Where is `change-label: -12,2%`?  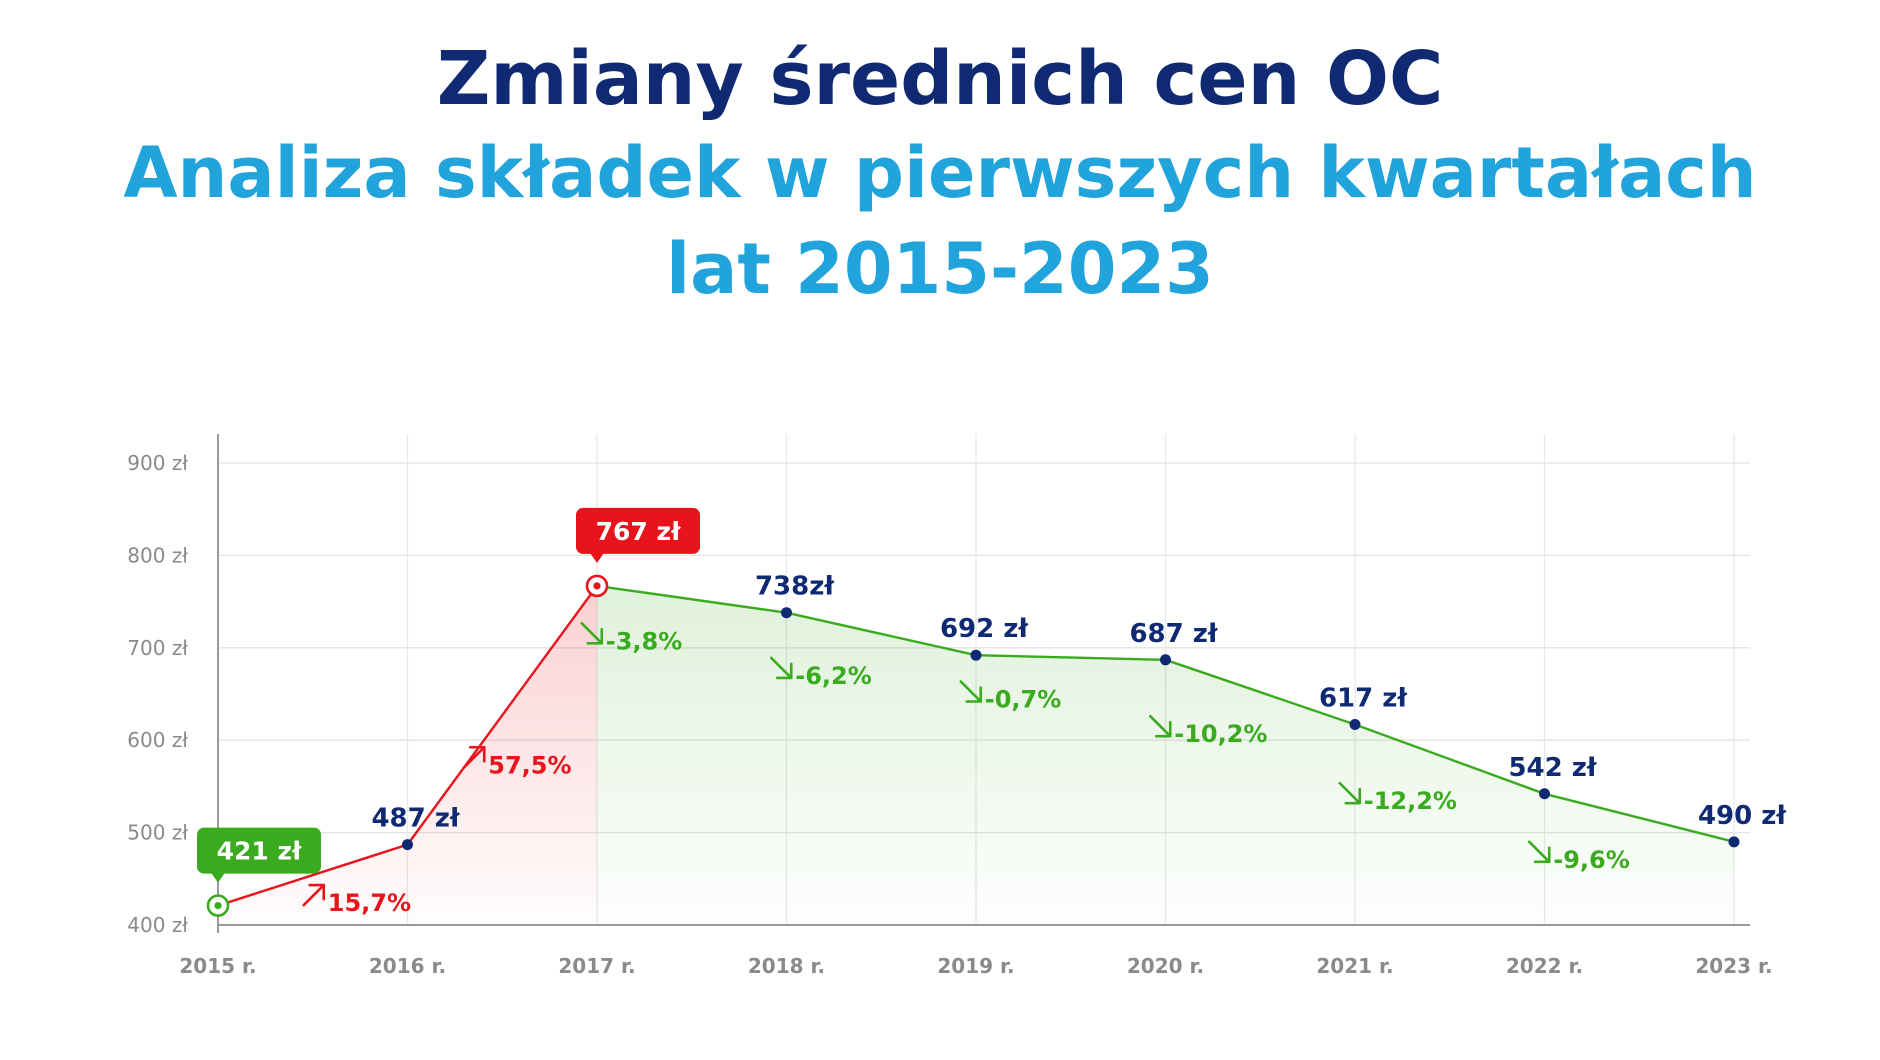
change-label: -12,2% is located at coordinates (1410, 801).